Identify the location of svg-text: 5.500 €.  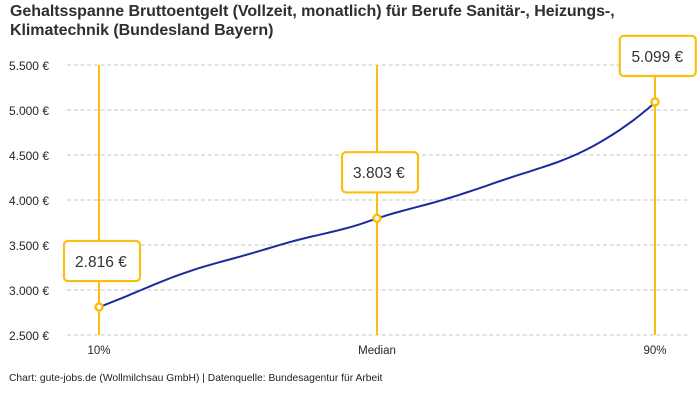
(29, 66).